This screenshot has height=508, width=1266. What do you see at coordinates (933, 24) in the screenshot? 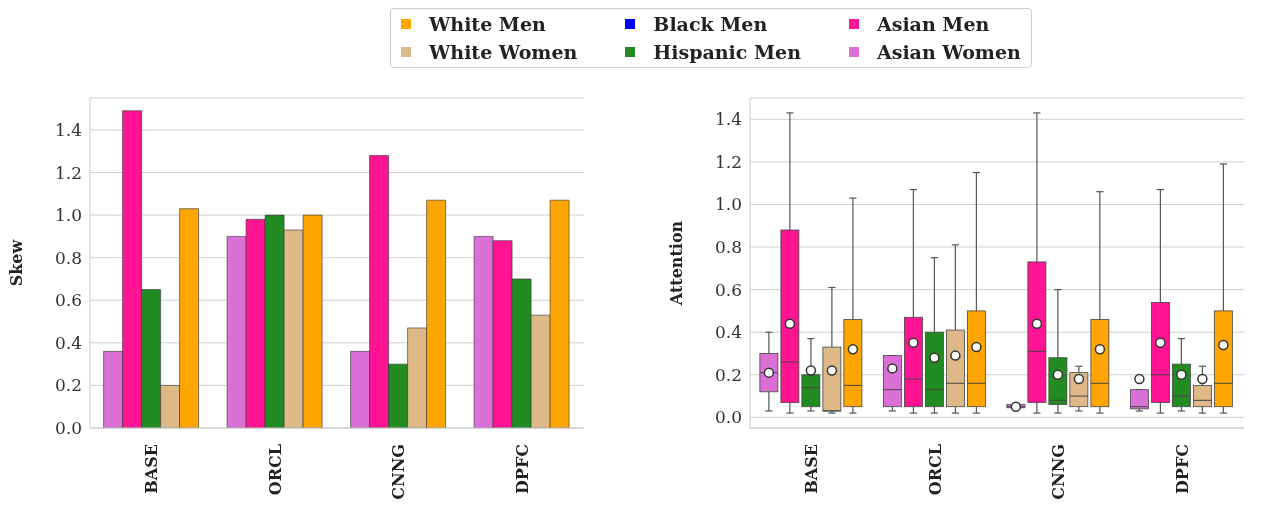
I see `legend-label: Asian Men` at bounding box center [933, 24].